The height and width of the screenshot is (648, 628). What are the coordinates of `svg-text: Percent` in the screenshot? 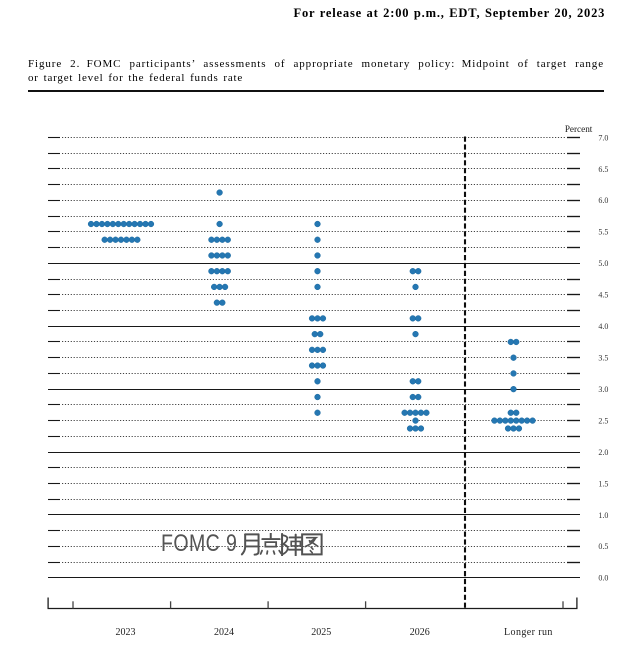 It's located at (579, 129).